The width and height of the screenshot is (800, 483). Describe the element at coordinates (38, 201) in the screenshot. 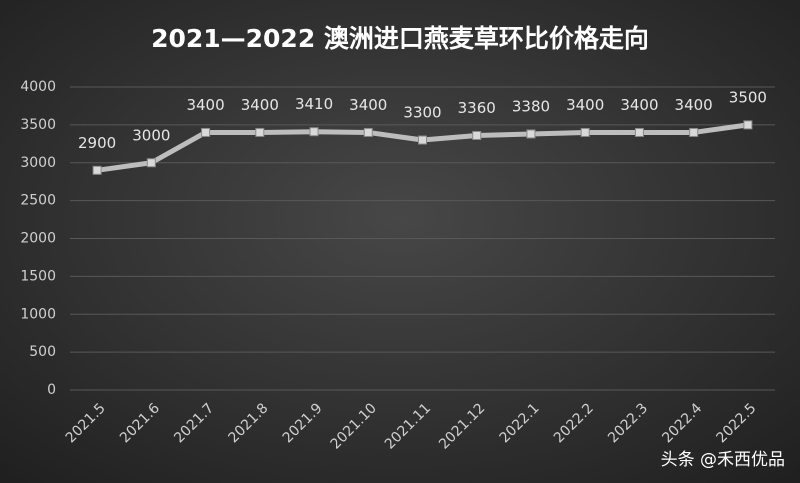

I see `y-tick-label: 2500` at that location.